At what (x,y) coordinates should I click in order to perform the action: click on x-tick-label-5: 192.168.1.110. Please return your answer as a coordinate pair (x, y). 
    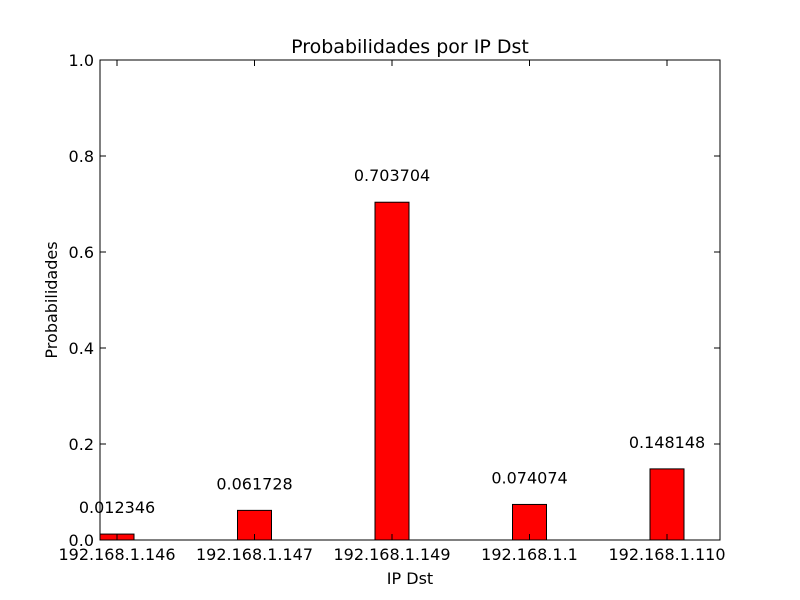
    Looking at the image, I should click on (666, 554).